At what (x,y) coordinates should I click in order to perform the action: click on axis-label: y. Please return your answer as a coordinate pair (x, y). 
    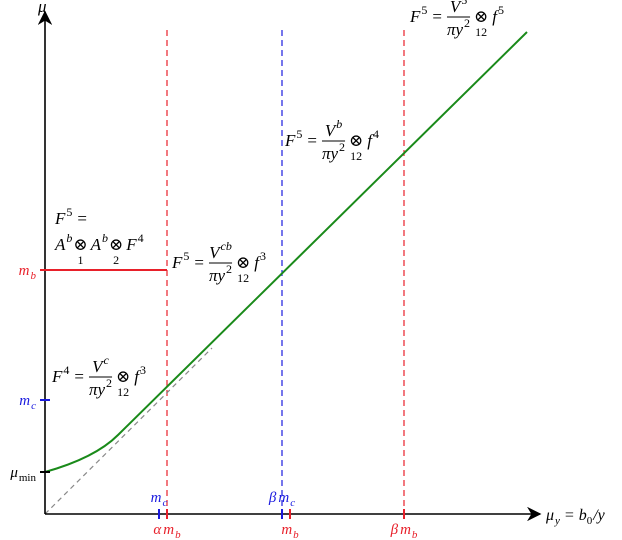
    Looking at the image, I should click on (557, 521).